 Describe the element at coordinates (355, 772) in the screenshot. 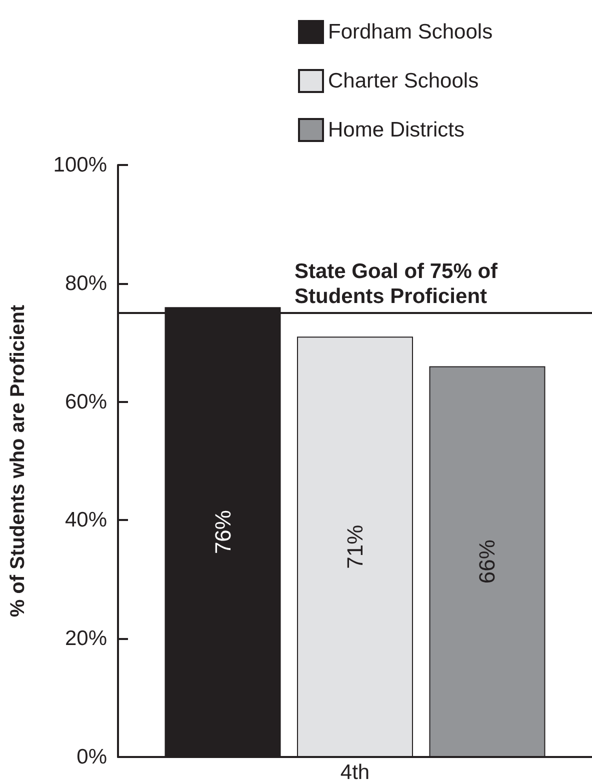

I see `x-tick-label: 4th` at that location.